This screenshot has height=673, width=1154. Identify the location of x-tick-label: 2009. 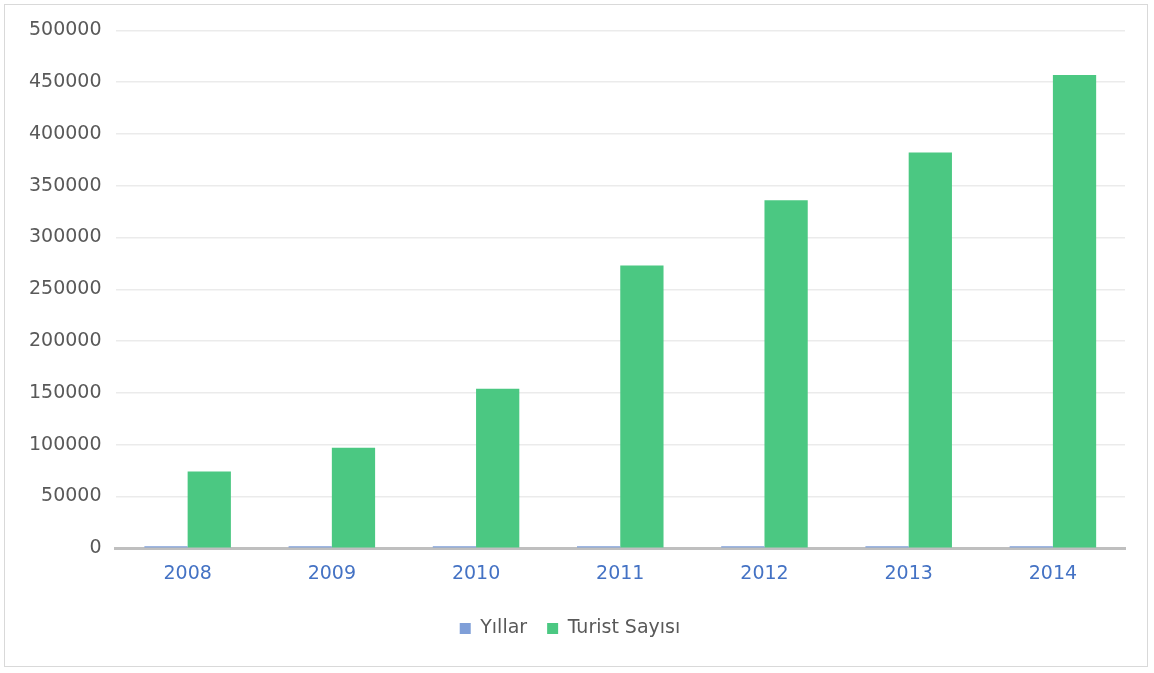
(332, 571).